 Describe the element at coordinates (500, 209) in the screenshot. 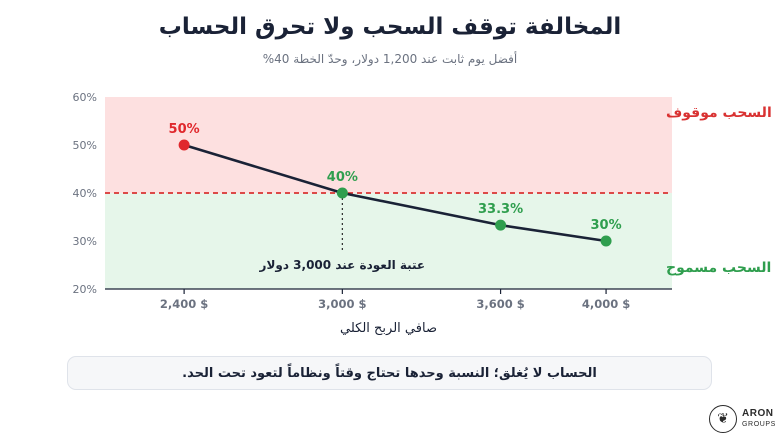

I see `data-label: 33.3%` at that location.